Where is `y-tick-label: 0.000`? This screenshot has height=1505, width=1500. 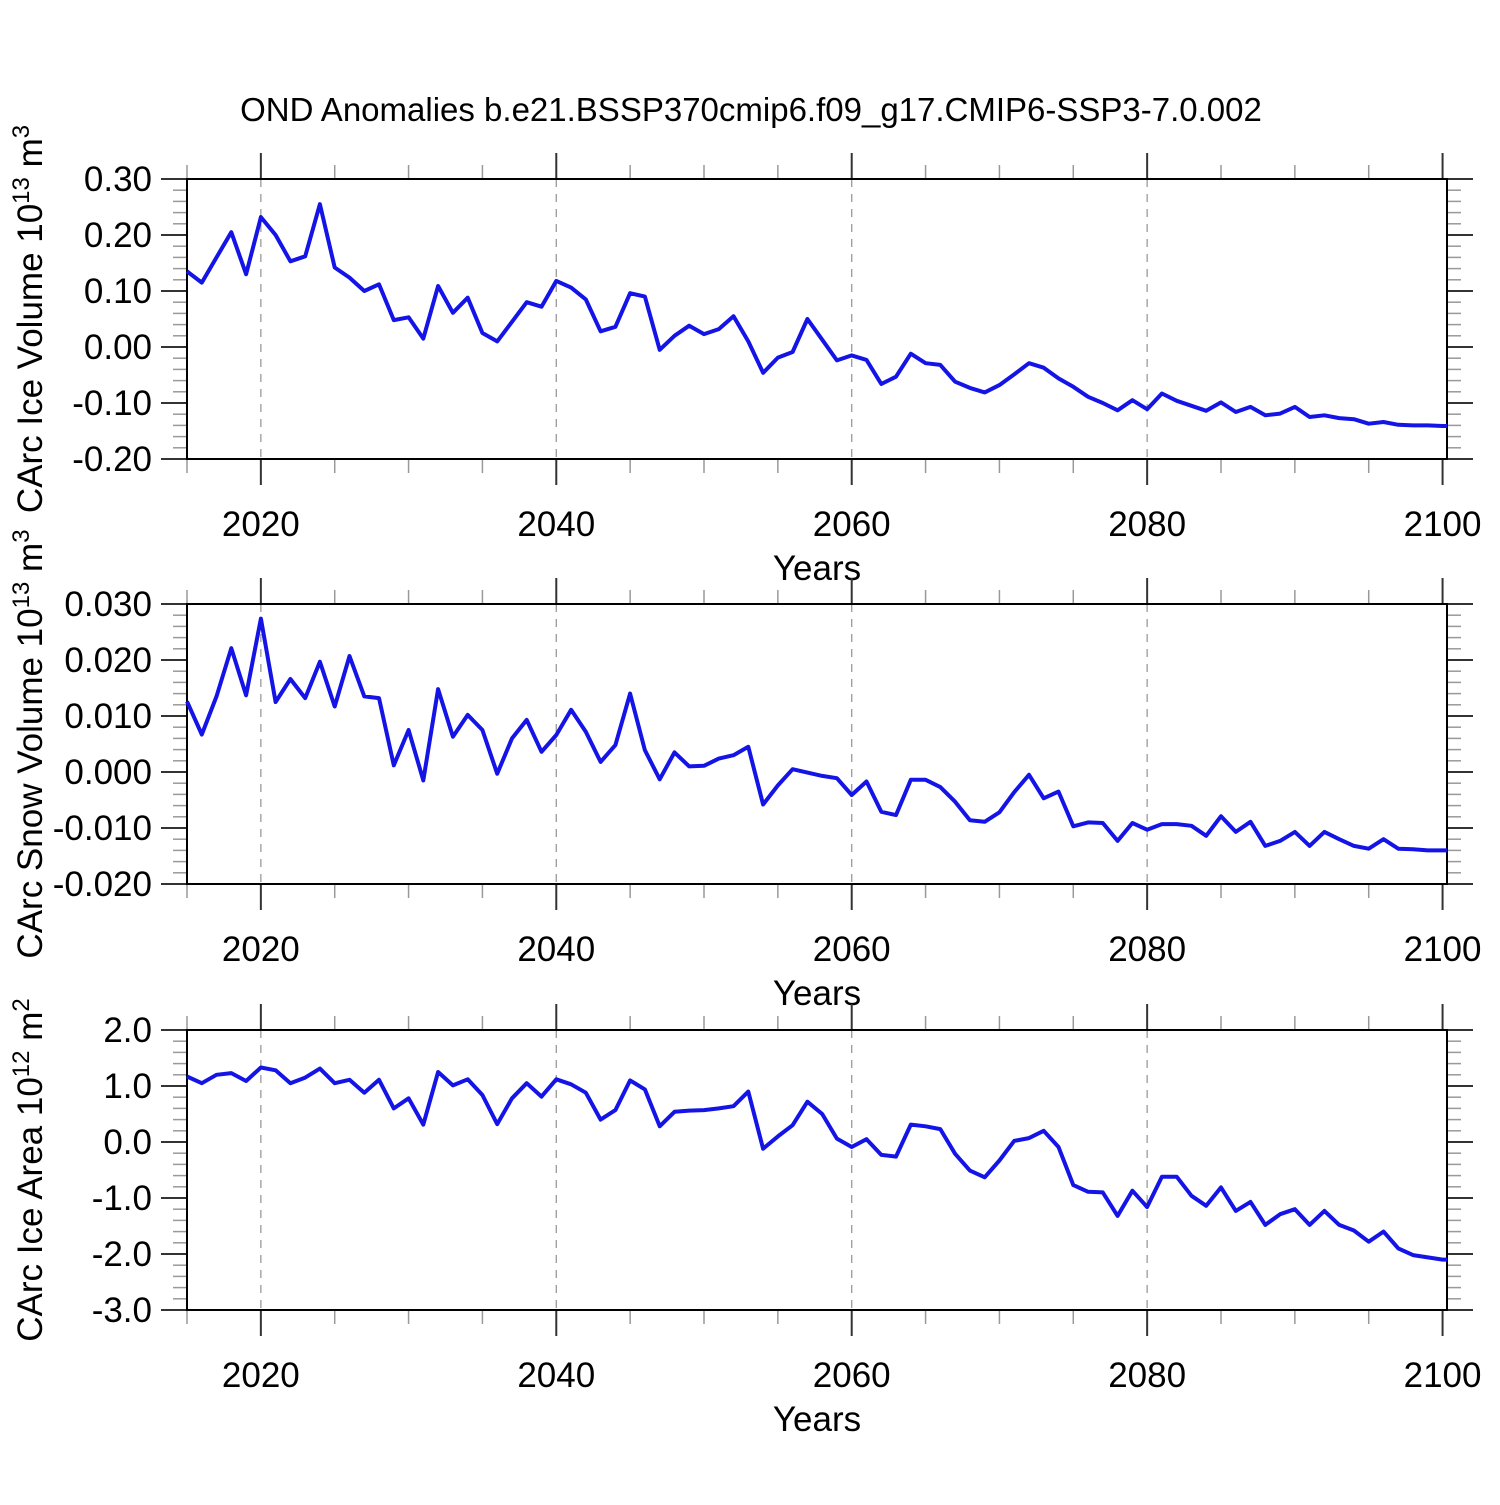 y-tick-label: 0.000 is located at coordinates (108, 772).